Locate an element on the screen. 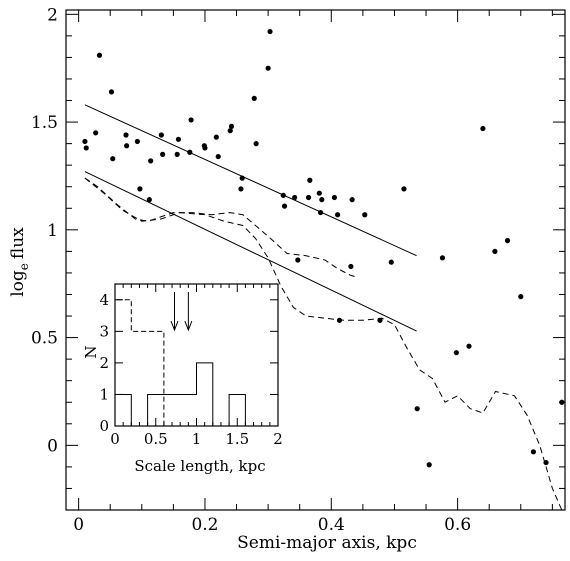  x-axis-title: Semi-major axis, kpc is located at coordinates (327, 543).